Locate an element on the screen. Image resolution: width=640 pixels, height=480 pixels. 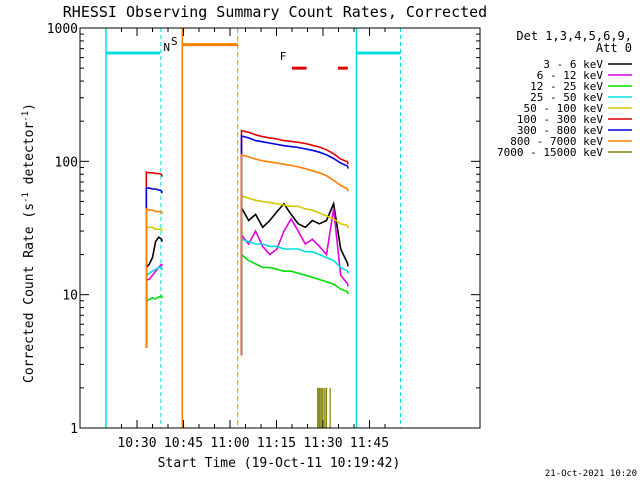
x-tick-label: 11:45 is located at coordinates (369, 443).